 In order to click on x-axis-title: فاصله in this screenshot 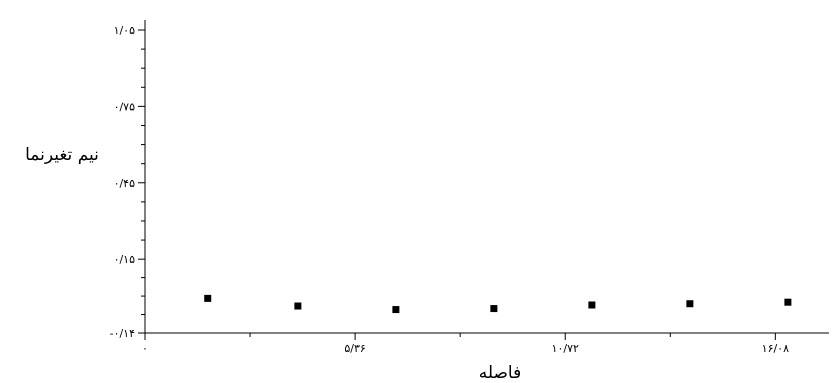, I will do `click(500, 373)`.